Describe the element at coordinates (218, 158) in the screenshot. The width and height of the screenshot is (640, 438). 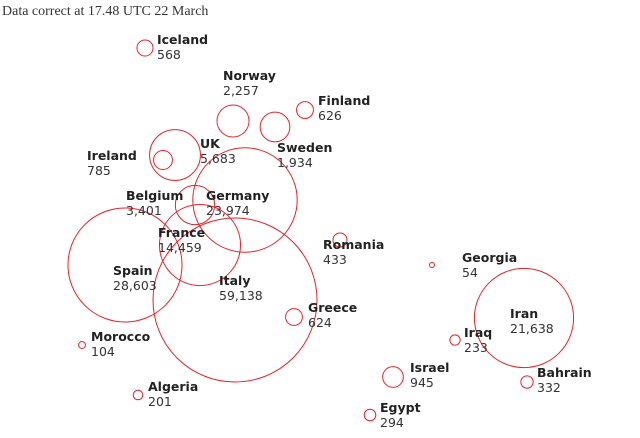
I see `case-count: 5,683` at that location.